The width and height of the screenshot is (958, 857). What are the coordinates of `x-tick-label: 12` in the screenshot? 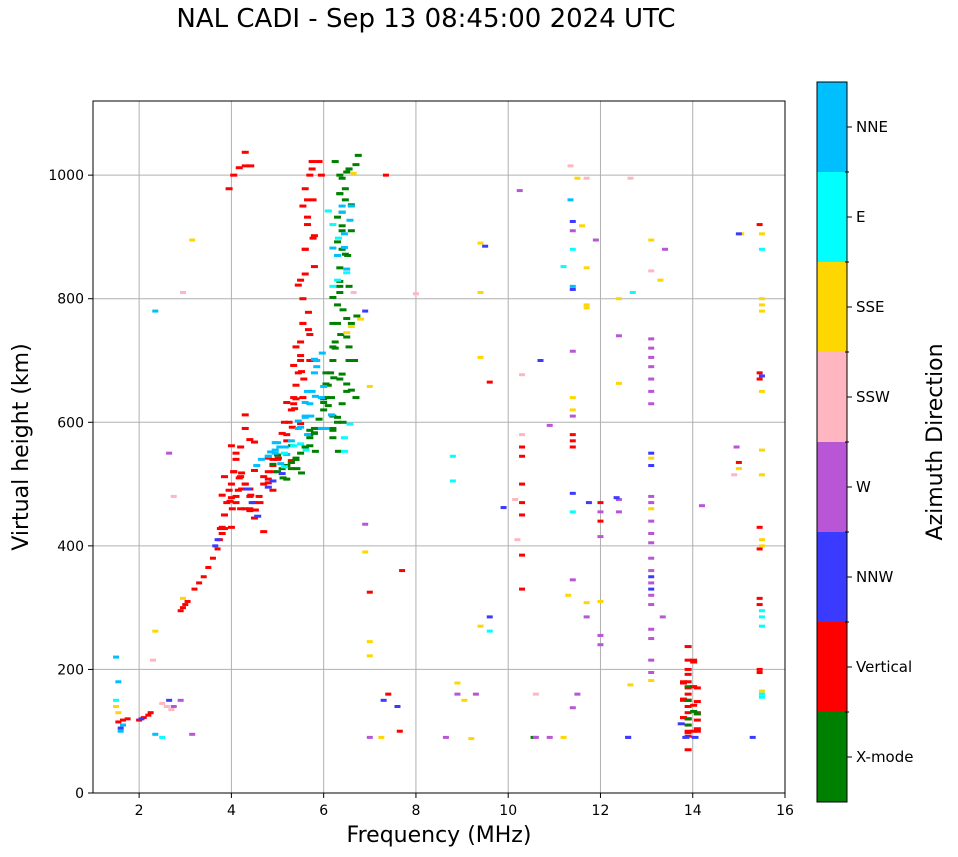 It's located at (601, 811).